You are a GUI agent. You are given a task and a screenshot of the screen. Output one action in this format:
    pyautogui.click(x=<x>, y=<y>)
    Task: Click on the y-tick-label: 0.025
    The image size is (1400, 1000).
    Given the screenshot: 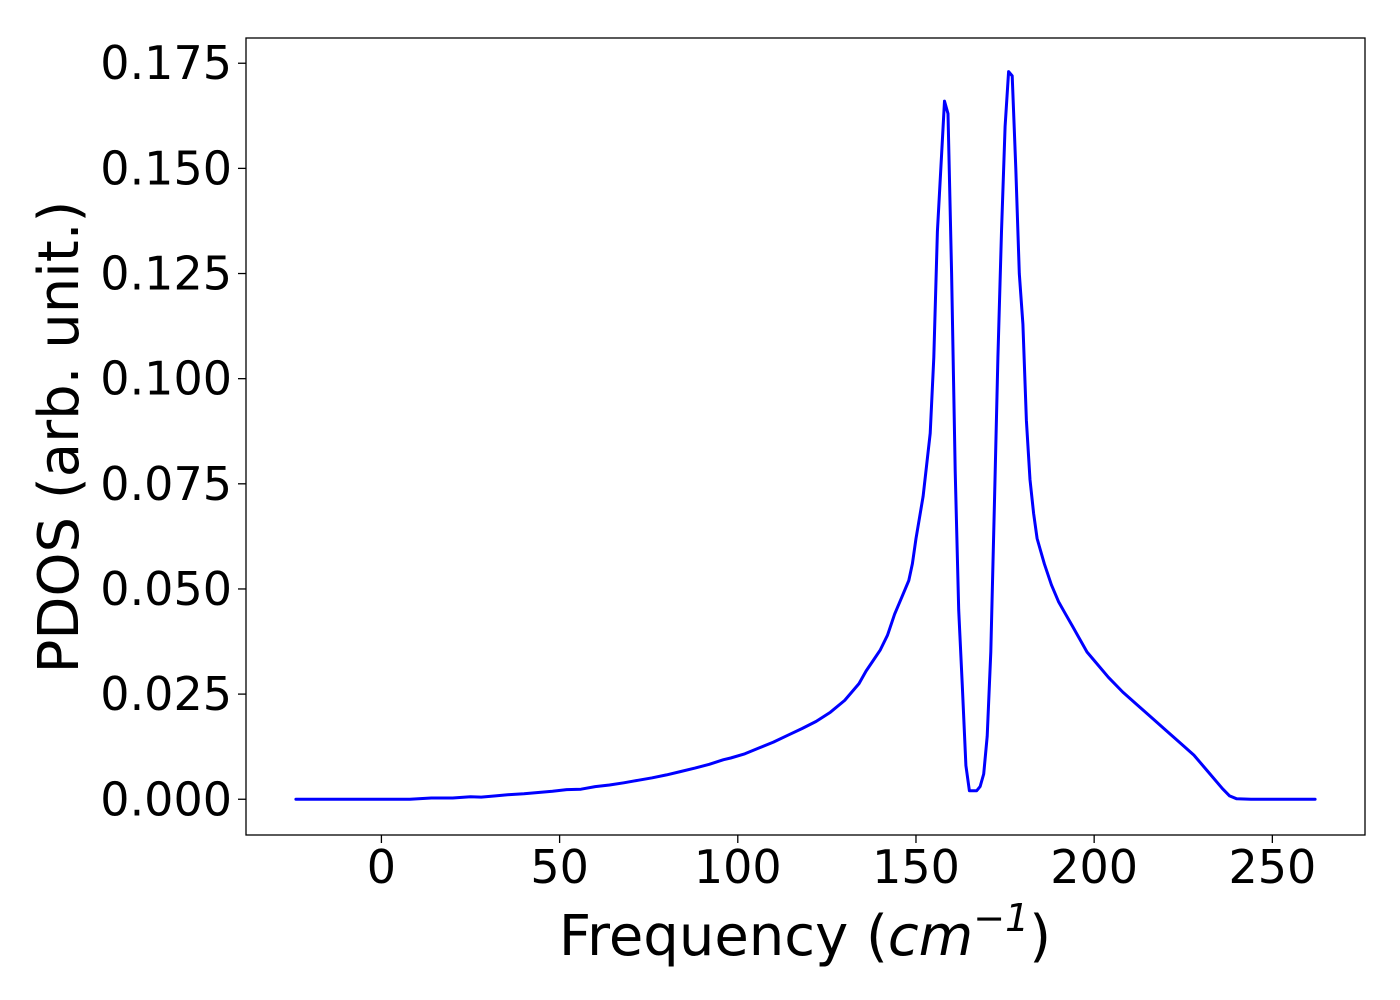 What is the action you would take?
    pyautogui.click(x=166, y=694)
    